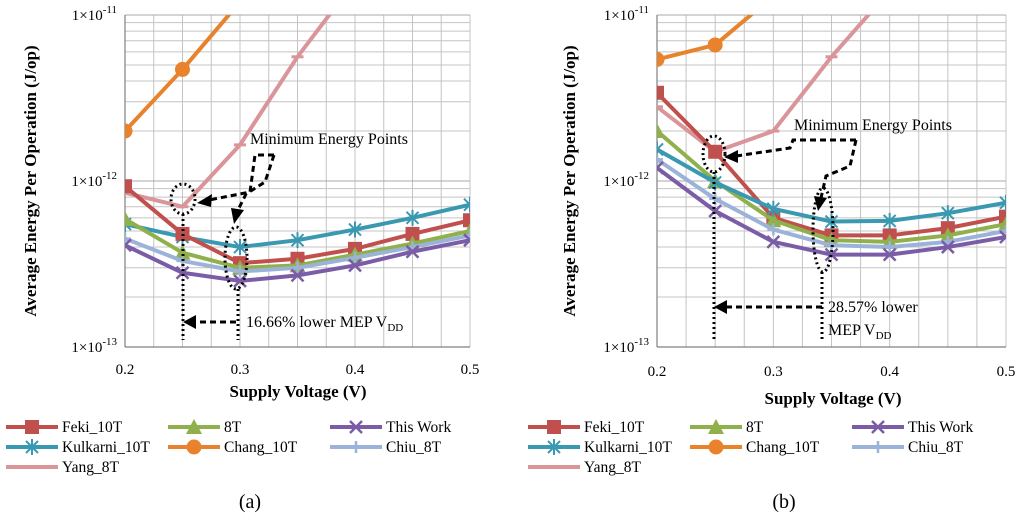 The height and width of the screenshot is (521, 1024). Describe the element at coordinates (783, 502) in the screenshot. I see `panel-label: (b)` at that location.